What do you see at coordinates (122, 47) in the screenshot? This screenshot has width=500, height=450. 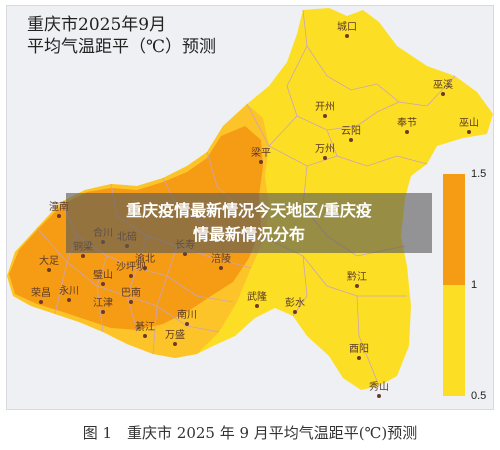 I see `map-title-line2: 平均气温距平（℃）预测` at bounding box center [122, 47].